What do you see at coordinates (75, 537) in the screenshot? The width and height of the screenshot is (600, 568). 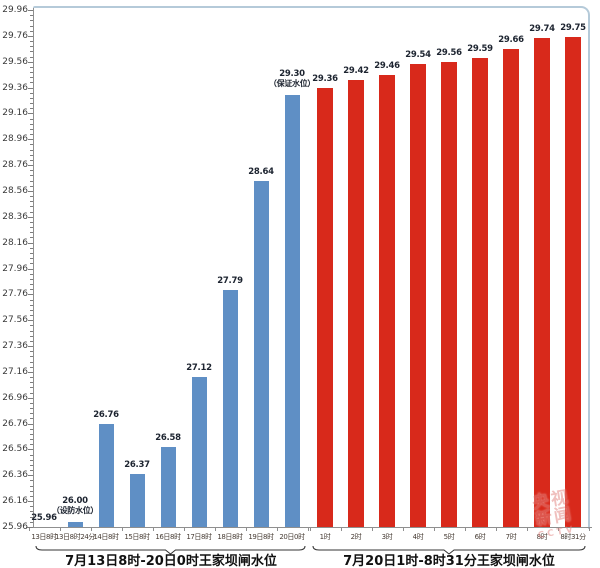 I see `x-category-label: 13日8时24分` at bounding box center [75, 537].